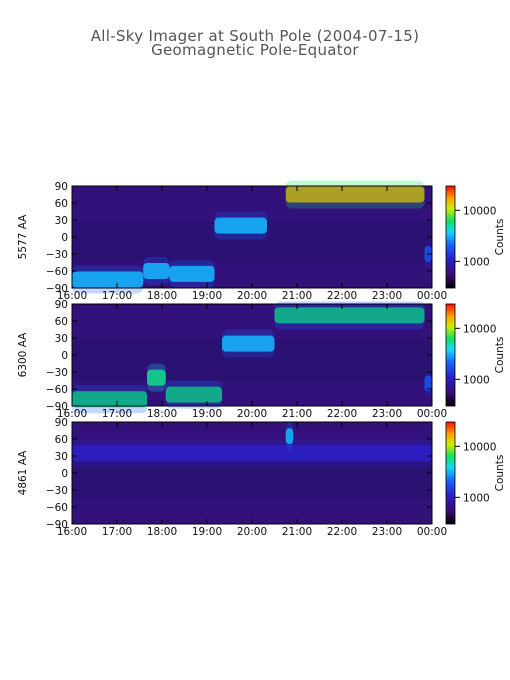 The width and height of the screenshot is (510, 680). What do you see at coordinates (255, 50) in the screenshot?
I see `chart-subtitle: Geomagnetic Pole-Equator` at bounding box center [255, 50].